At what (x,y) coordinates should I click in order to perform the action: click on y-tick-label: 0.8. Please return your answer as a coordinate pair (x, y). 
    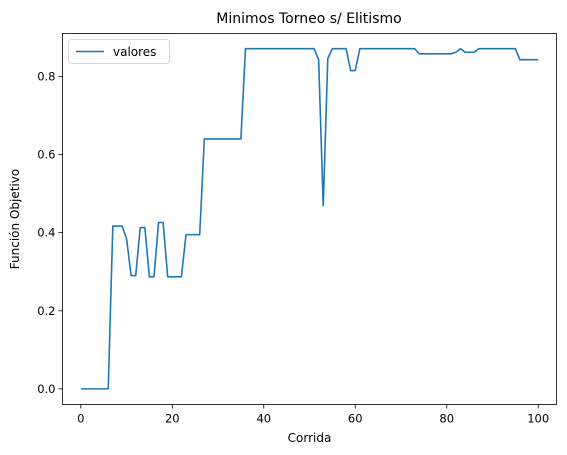
    Looking at the image, I should click on (46, 76).